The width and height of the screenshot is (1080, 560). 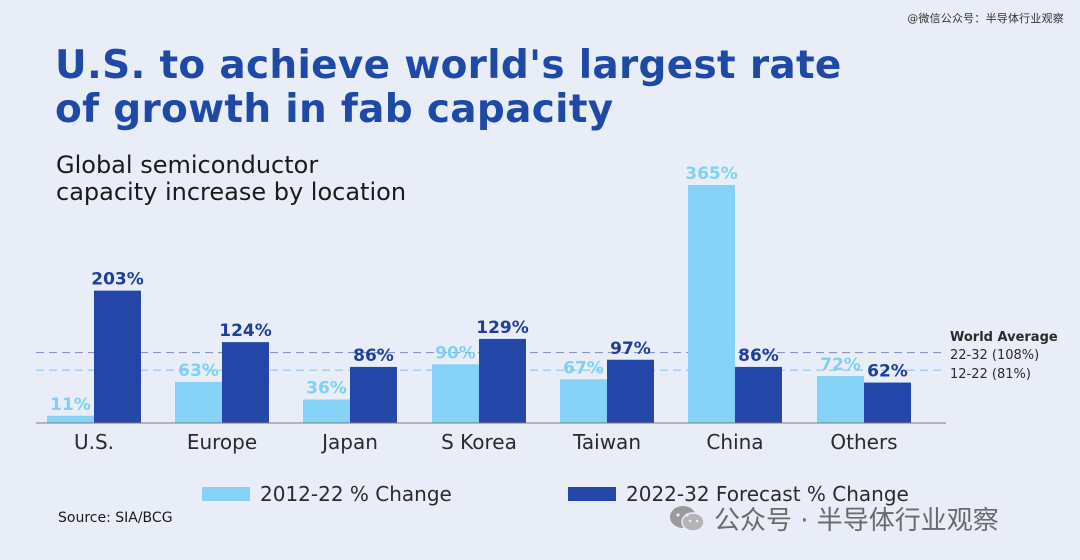 I want to click on category-label-4: Taiwan, so click(x=606, y=442).